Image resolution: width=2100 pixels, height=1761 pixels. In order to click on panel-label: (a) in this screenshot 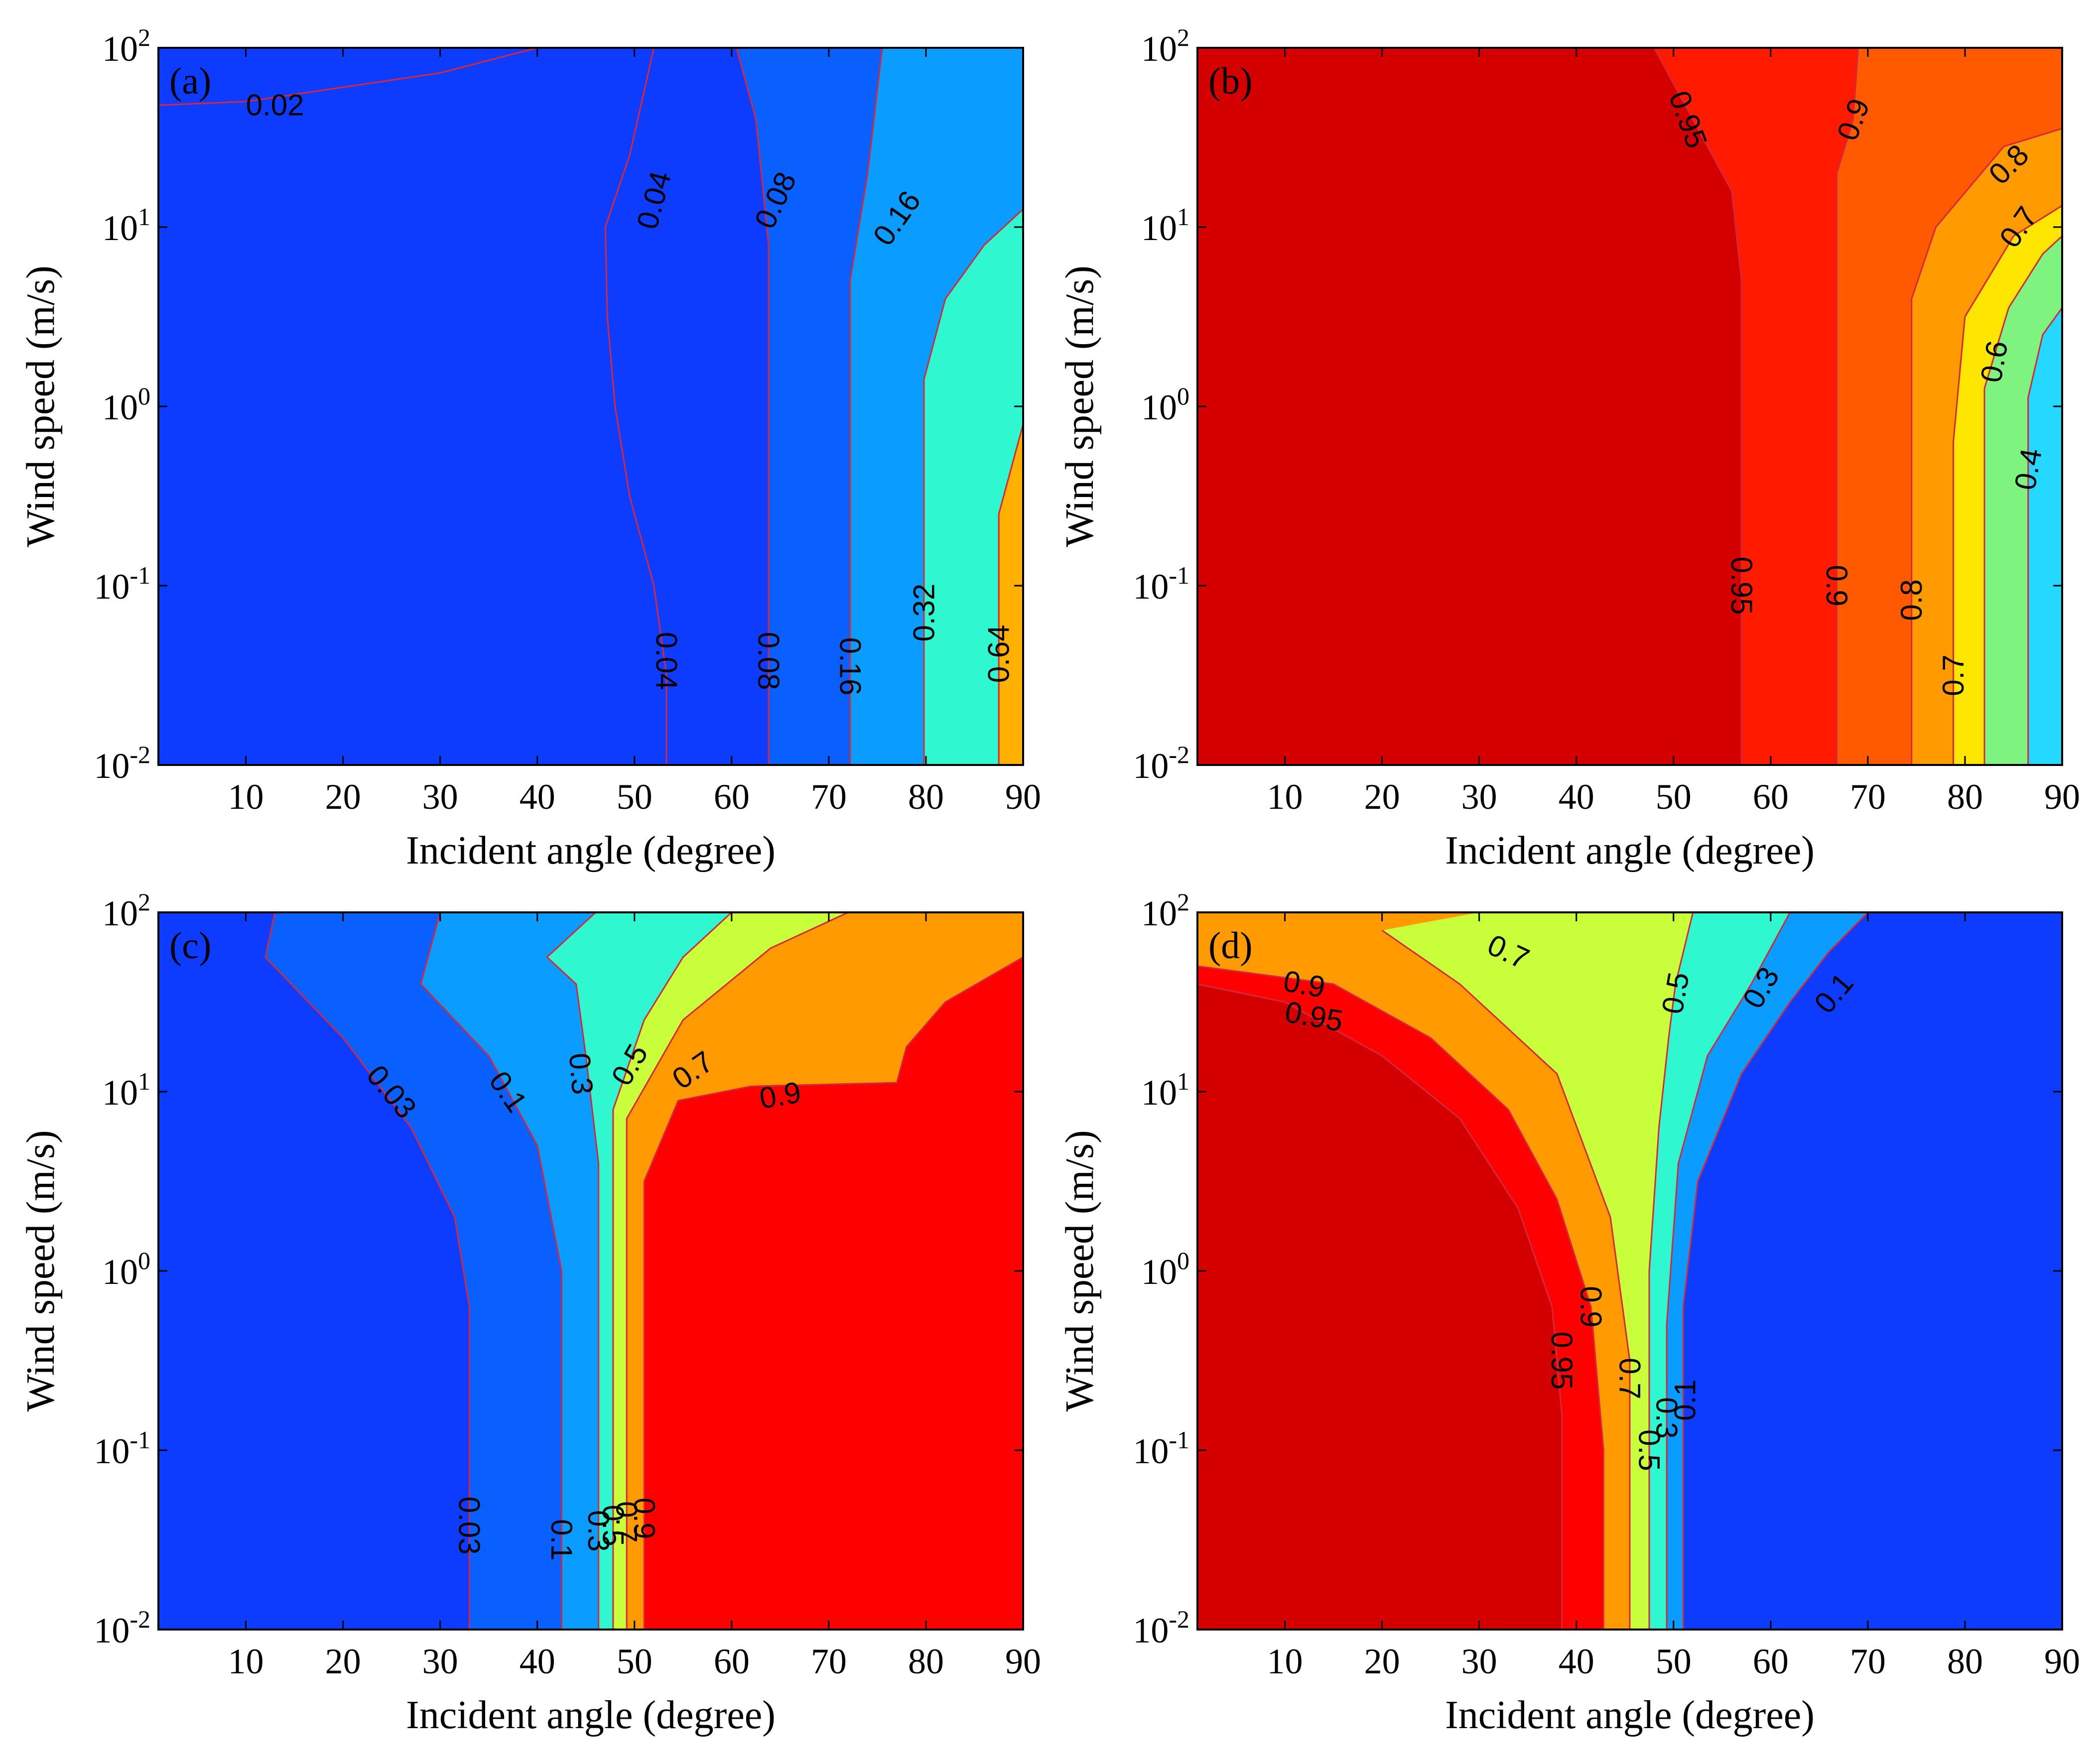, I will do `click(190, 81)`.